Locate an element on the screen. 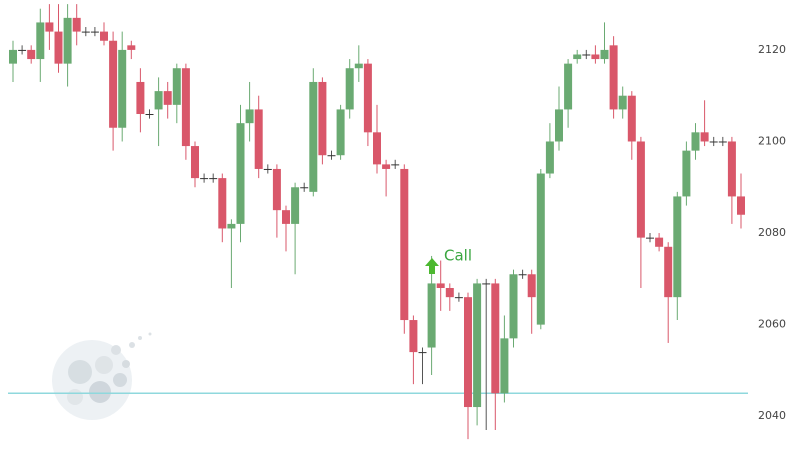 This screenshot has height=451, width=795. y-tick-label: 2040 is located at coordinates (772, 415).